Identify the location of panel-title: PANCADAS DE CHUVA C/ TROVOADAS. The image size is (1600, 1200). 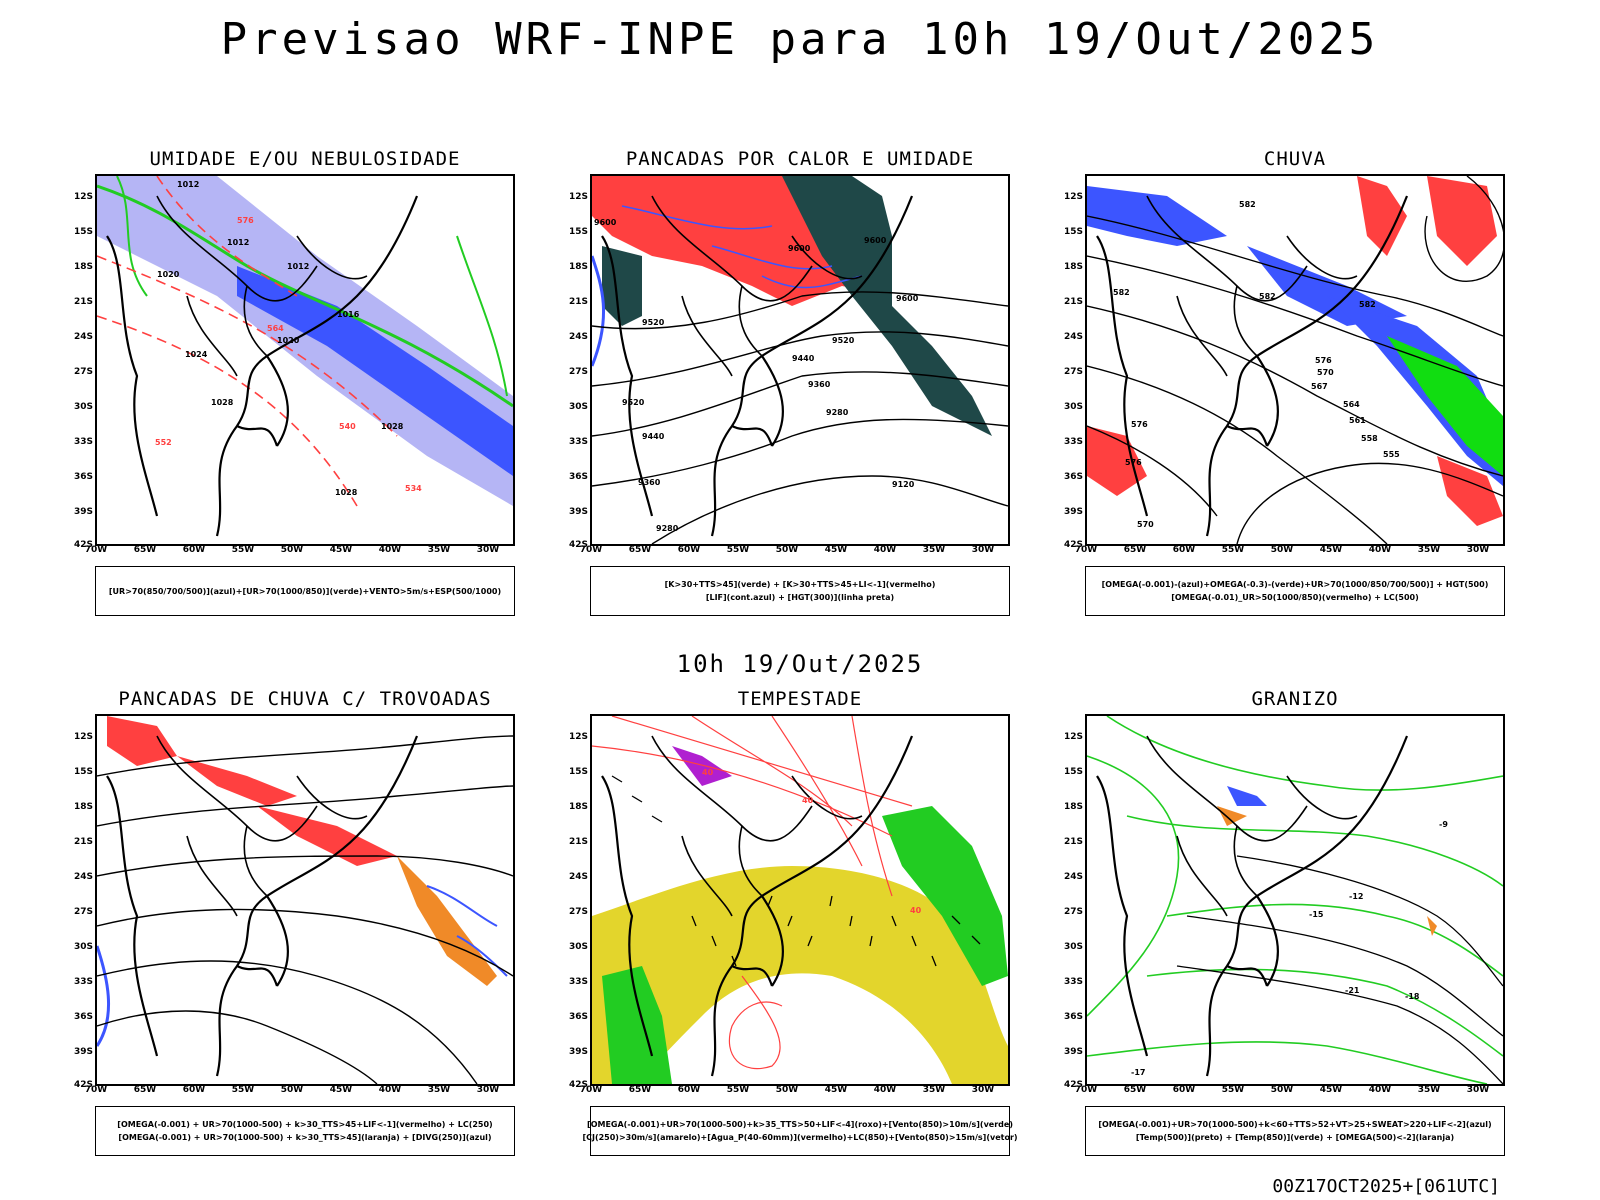
(305, 699).